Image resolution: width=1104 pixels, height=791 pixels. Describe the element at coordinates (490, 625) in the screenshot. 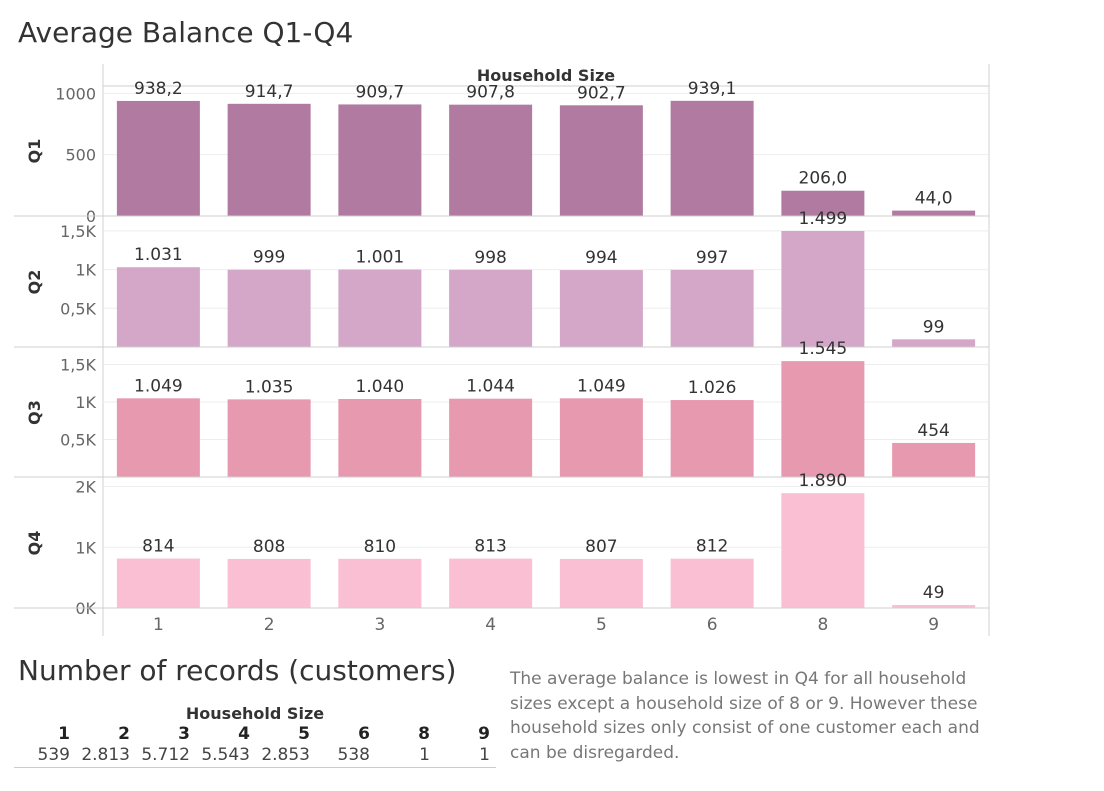

I see `x-tick-label: 4` at that location.